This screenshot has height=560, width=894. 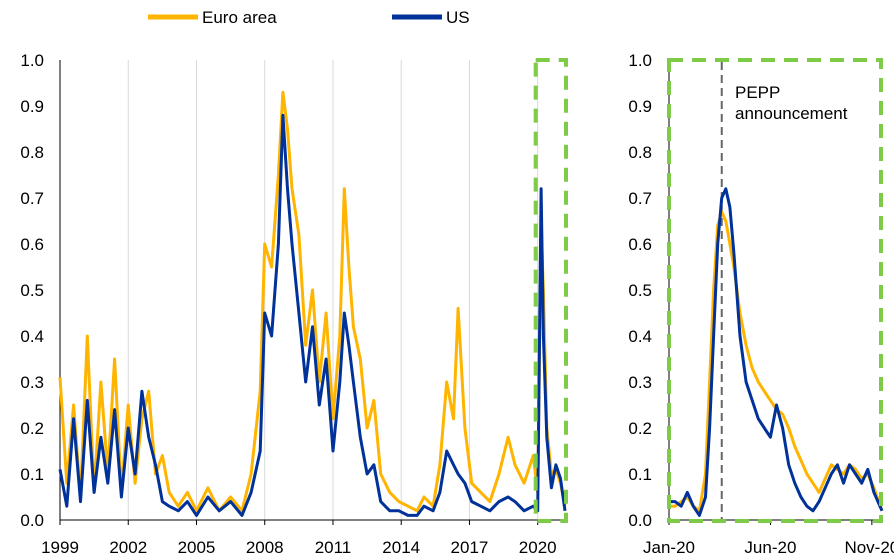 What do you see at coordinates (669, 546) in the screenshot?
I see `right-x-tick-label-0: Jan-20` at bounding box center [669, 546].